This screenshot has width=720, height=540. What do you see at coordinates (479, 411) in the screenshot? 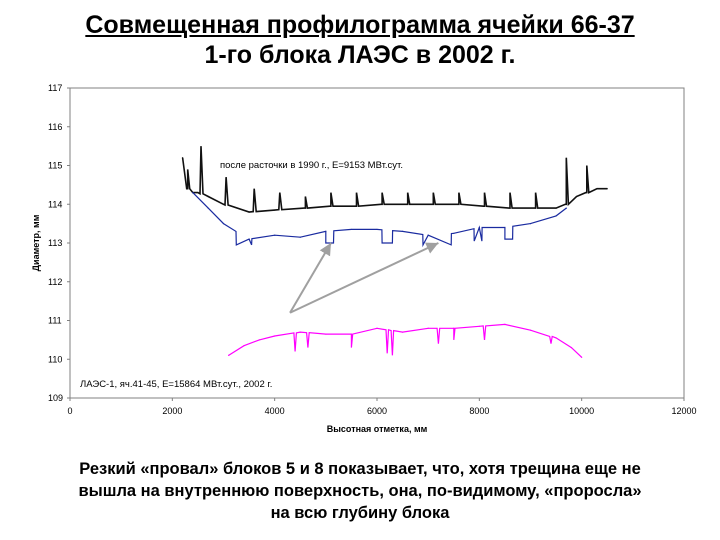
I see `x-tick-label: 8000` at bounding box center [479, 411].